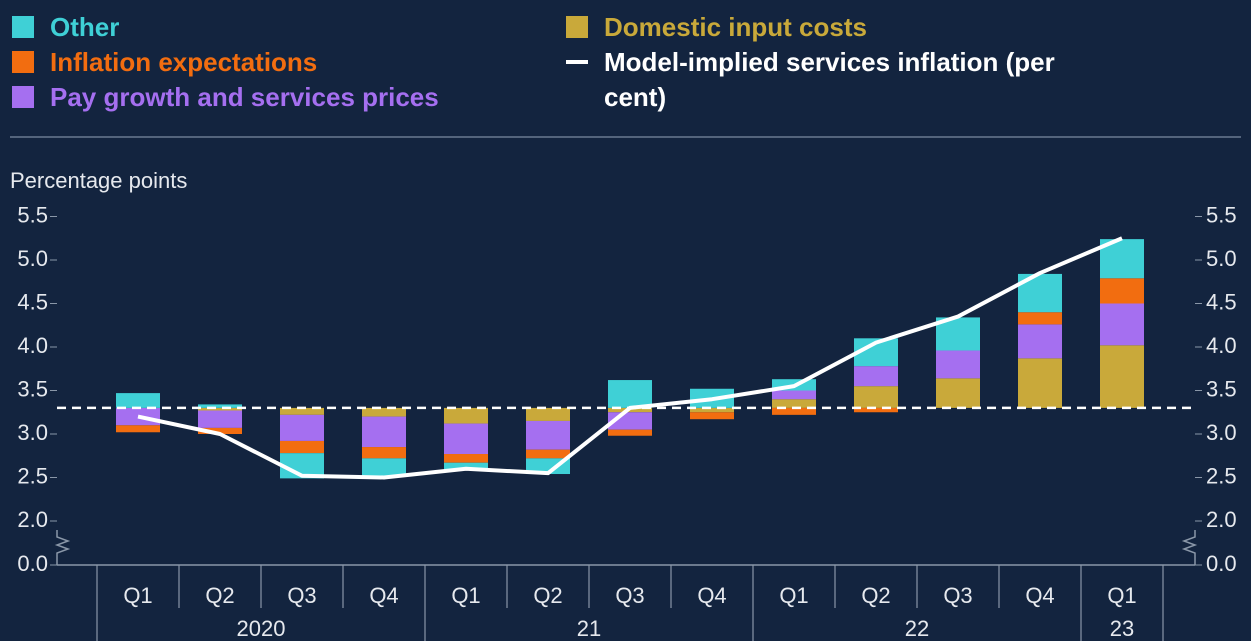  Describe the element at coordinates (1221, 563) in the screenshot. I see `y-tick-label-right: 0.0` at that location.